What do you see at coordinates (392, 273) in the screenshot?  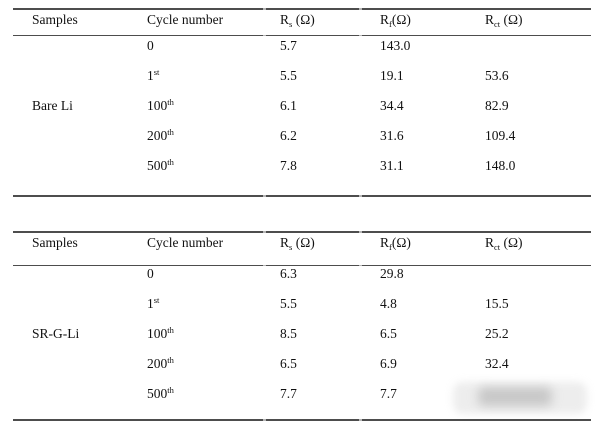 I see `cell-rf: 29.8` at bounding box center [392, 273].